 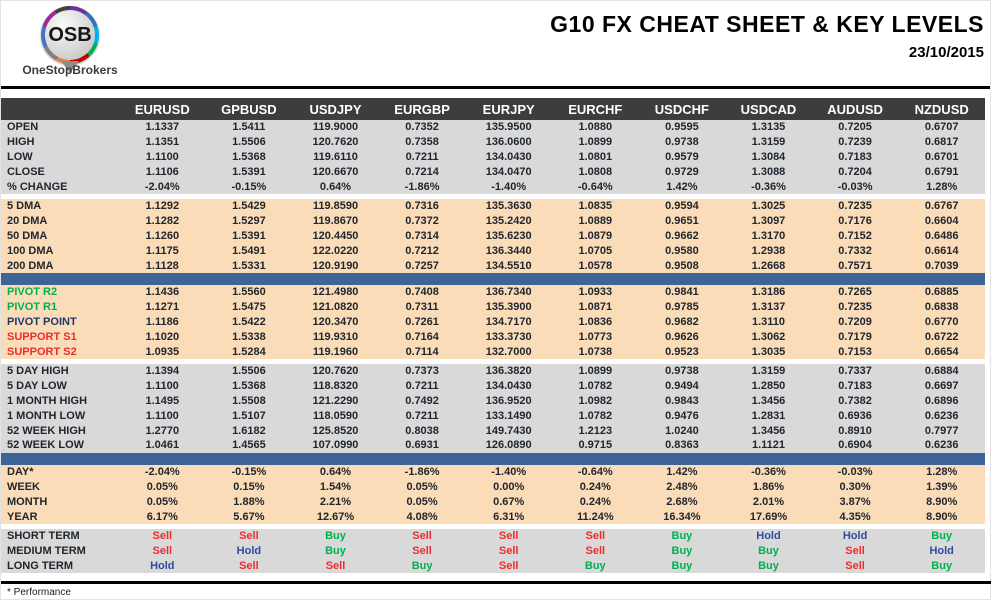 I want to click on cell-eurusd: 1.0461, so click(x=162, y=445).